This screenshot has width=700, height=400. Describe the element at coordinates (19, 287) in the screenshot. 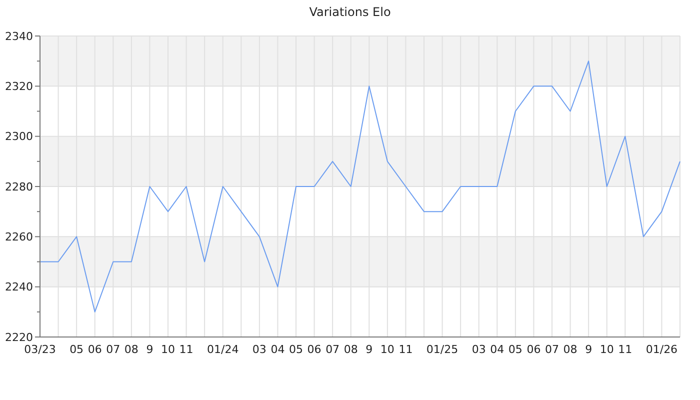

I see `y-tick-label: 2240` at that location.